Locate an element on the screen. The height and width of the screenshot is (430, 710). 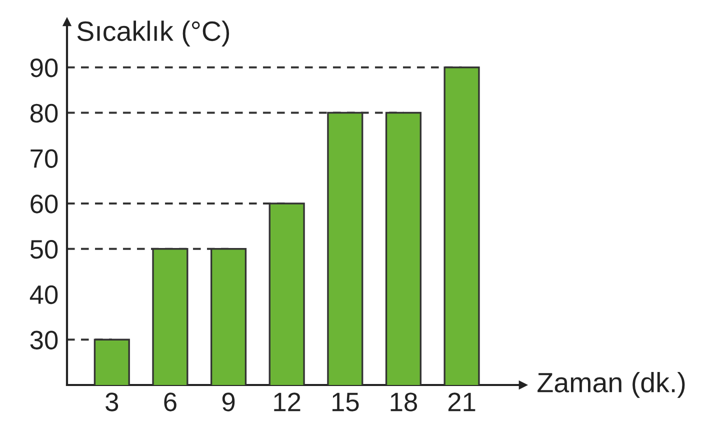
y-tick-label: 90 is located at coordinates (44, 68).